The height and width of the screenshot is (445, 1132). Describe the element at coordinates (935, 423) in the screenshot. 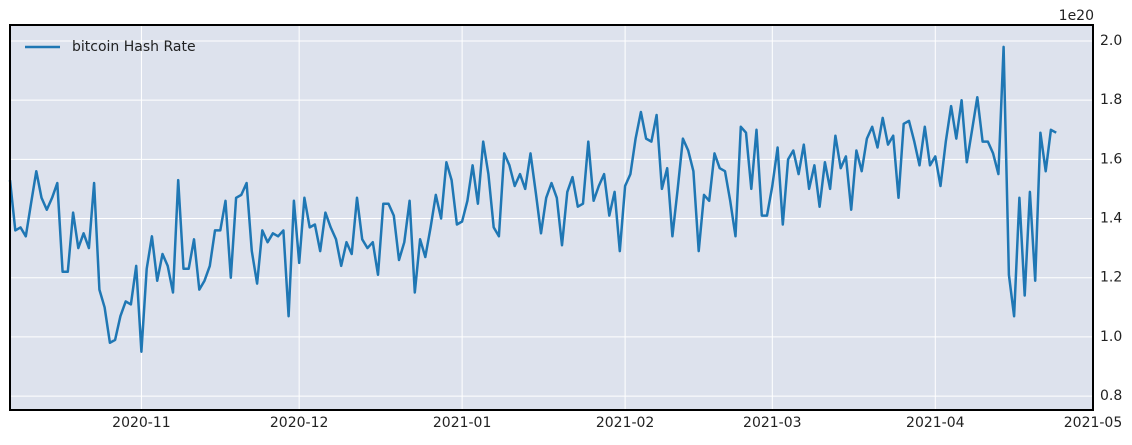

I see `x-tick-label: 2021-04` at that location.